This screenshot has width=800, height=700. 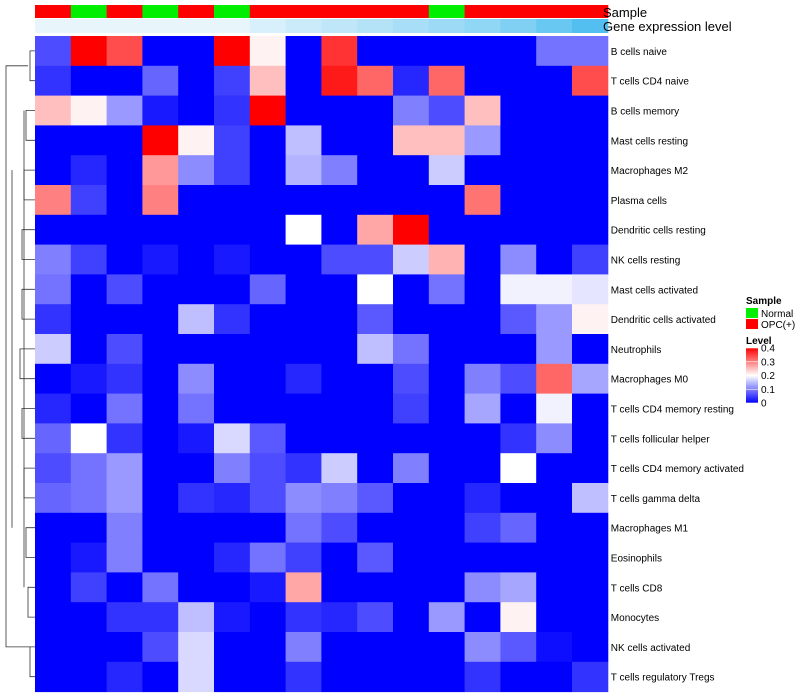 What do you see at coordinates (639, 201) in the screenshot?
I see `row-label: Plasma cells` at bounding box center [639, 201].